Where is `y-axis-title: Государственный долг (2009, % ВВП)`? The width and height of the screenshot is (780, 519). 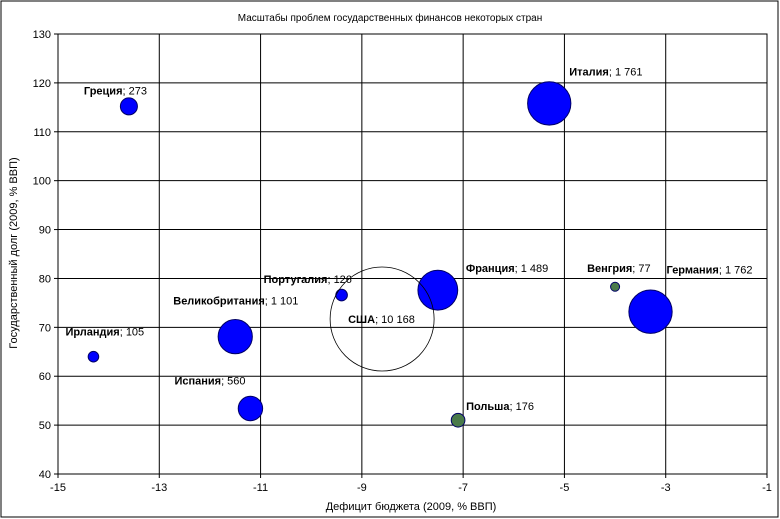 y-axis-title: Государственный долг (2009, % ВВП) is located at coordinates (14, 252).